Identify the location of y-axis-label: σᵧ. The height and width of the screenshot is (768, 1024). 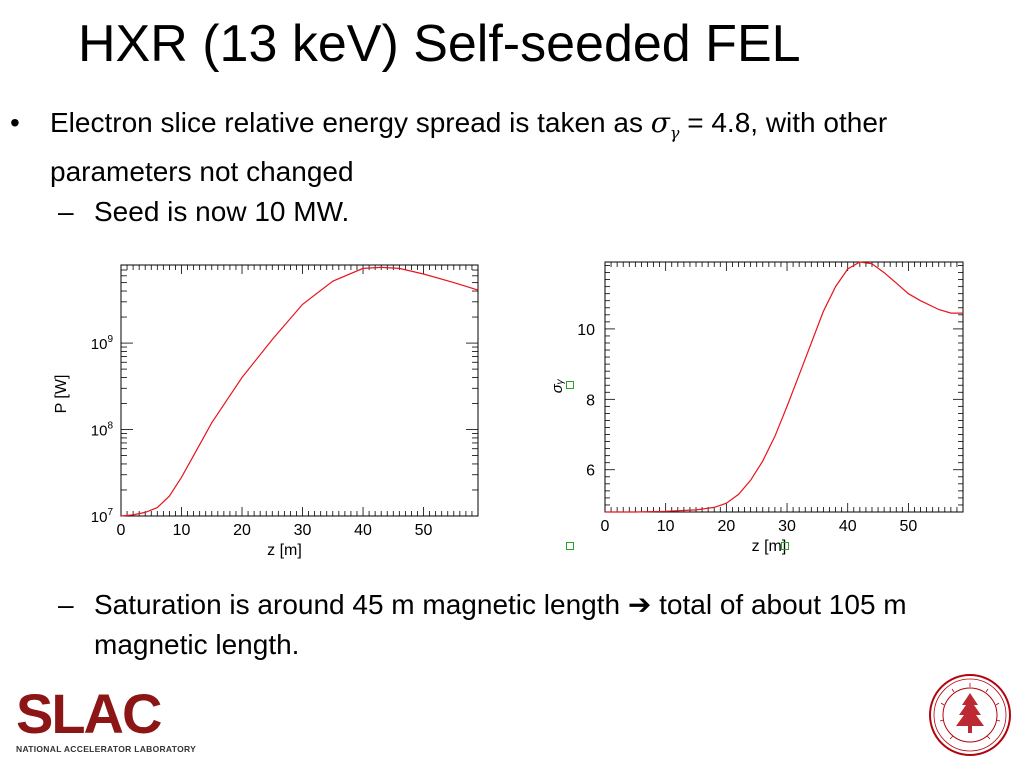
(557, 385).